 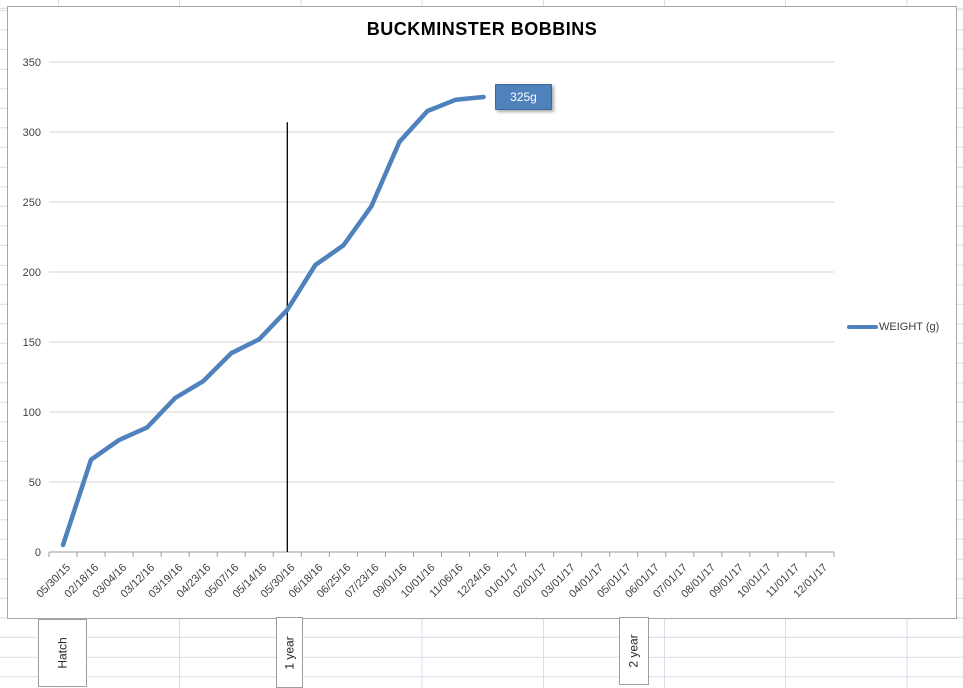 I want to click on cell-label-2-year-text: 2 year, so click(x=634, y=651).